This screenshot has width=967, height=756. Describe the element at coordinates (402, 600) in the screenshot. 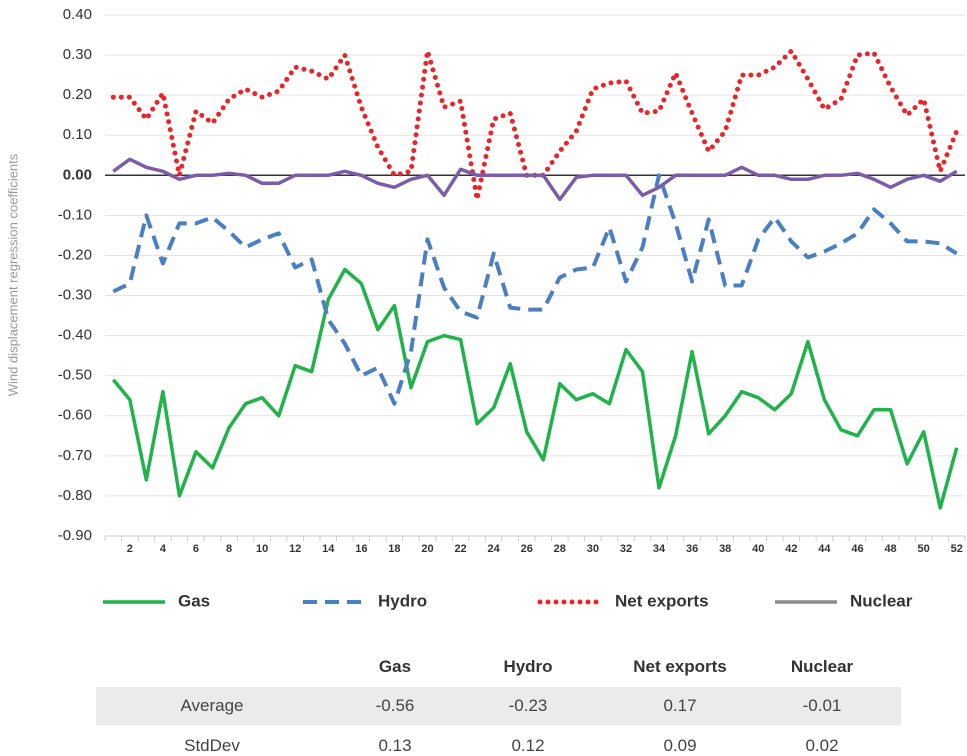

I see `legend-label: Hydro` at that location.